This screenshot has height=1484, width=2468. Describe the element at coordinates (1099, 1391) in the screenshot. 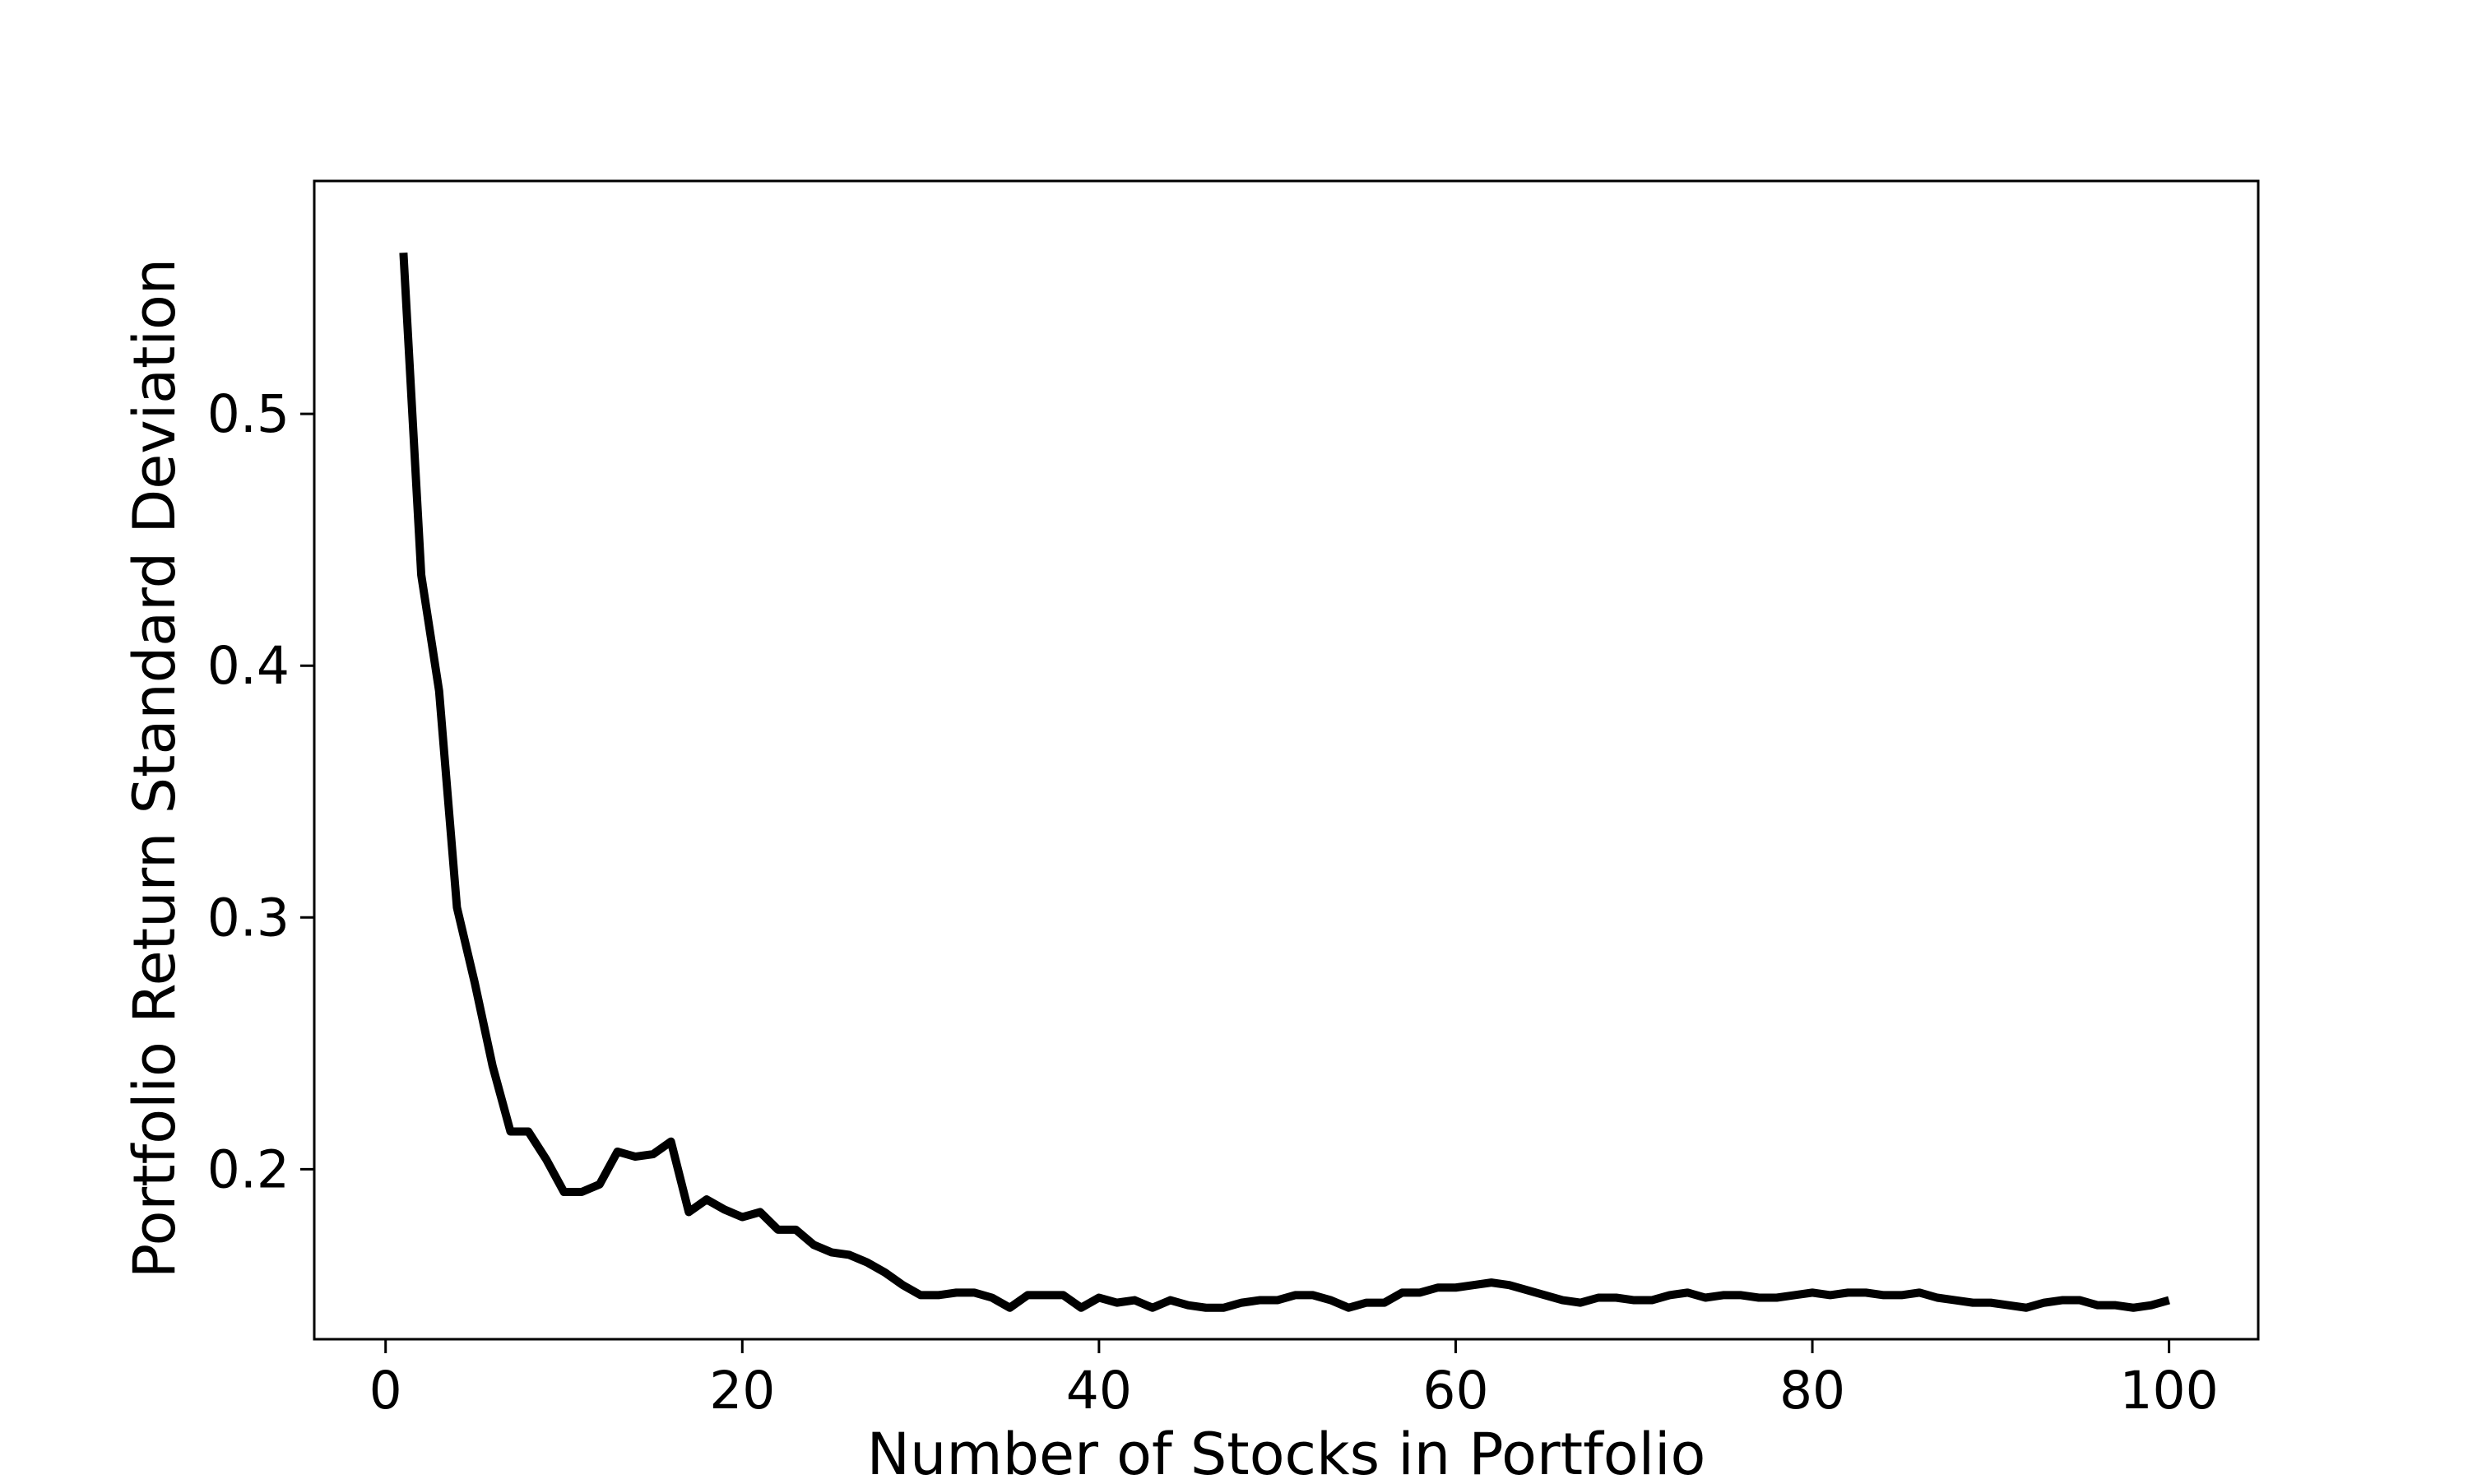

I see `x-tick-label: 40` at that location.